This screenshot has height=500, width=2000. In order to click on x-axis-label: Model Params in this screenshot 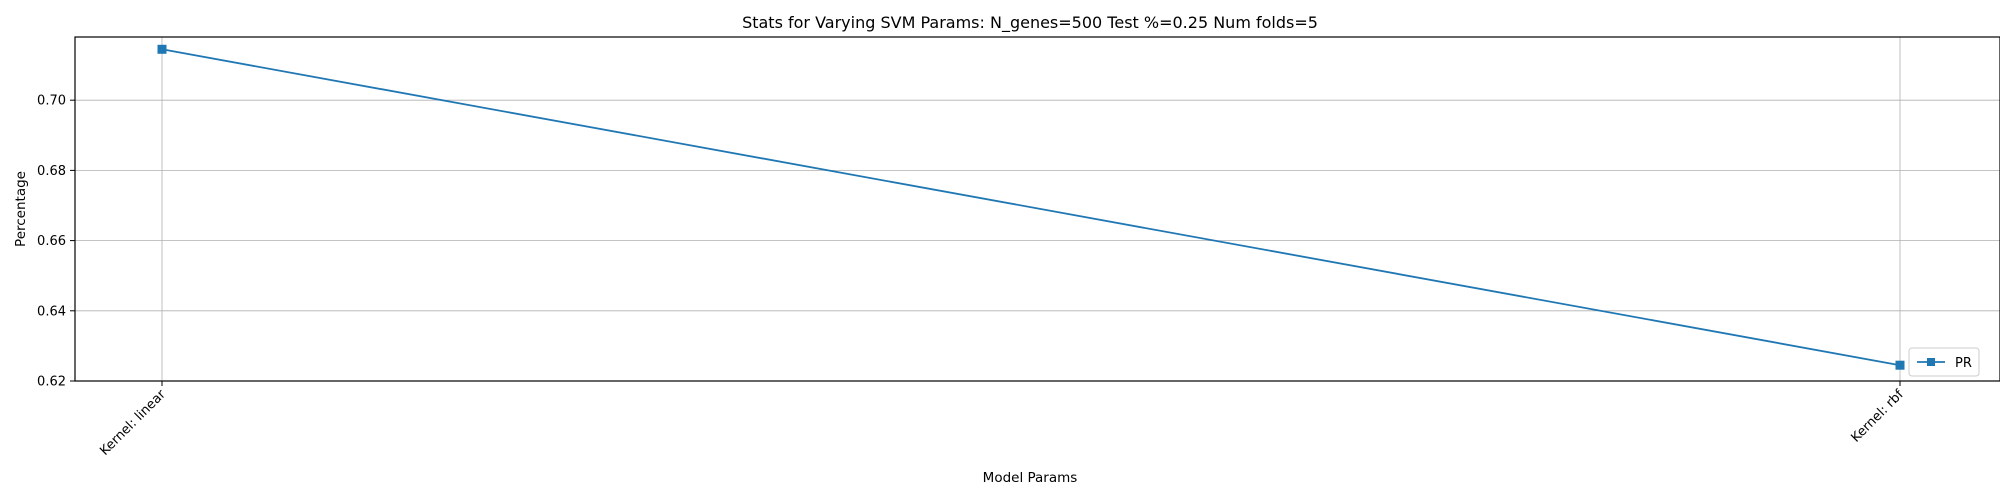, I will do `click(1030, 478)`.